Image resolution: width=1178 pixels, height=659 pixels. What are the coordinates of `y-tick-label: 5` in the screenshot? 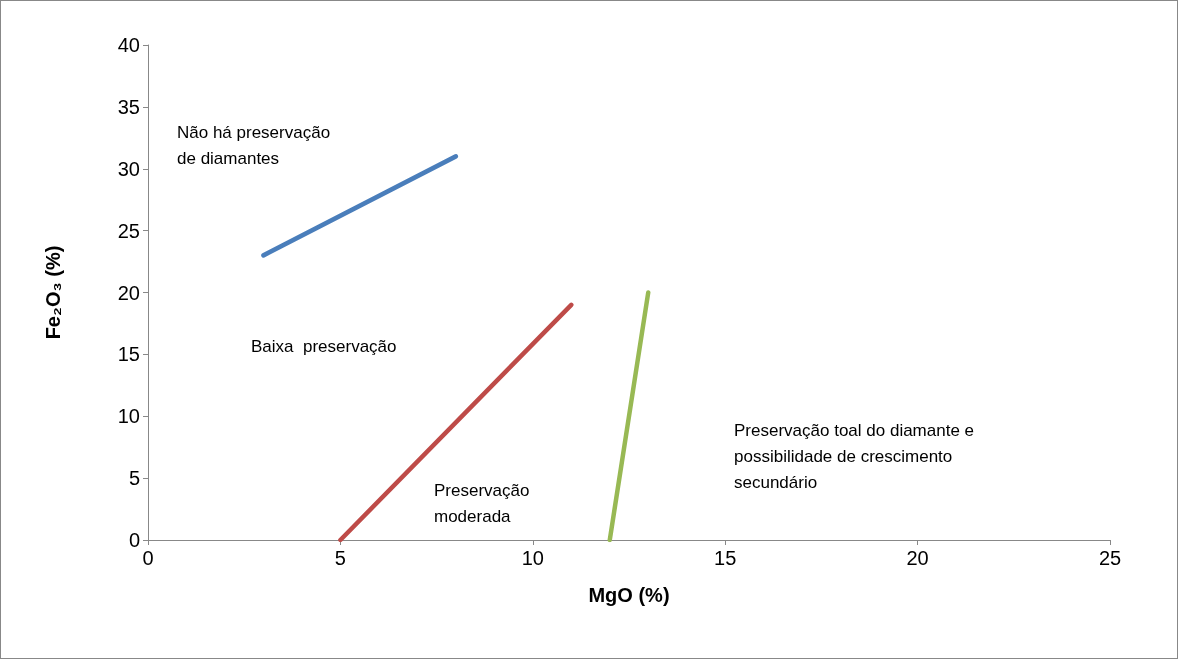 It's located at (134, 478).